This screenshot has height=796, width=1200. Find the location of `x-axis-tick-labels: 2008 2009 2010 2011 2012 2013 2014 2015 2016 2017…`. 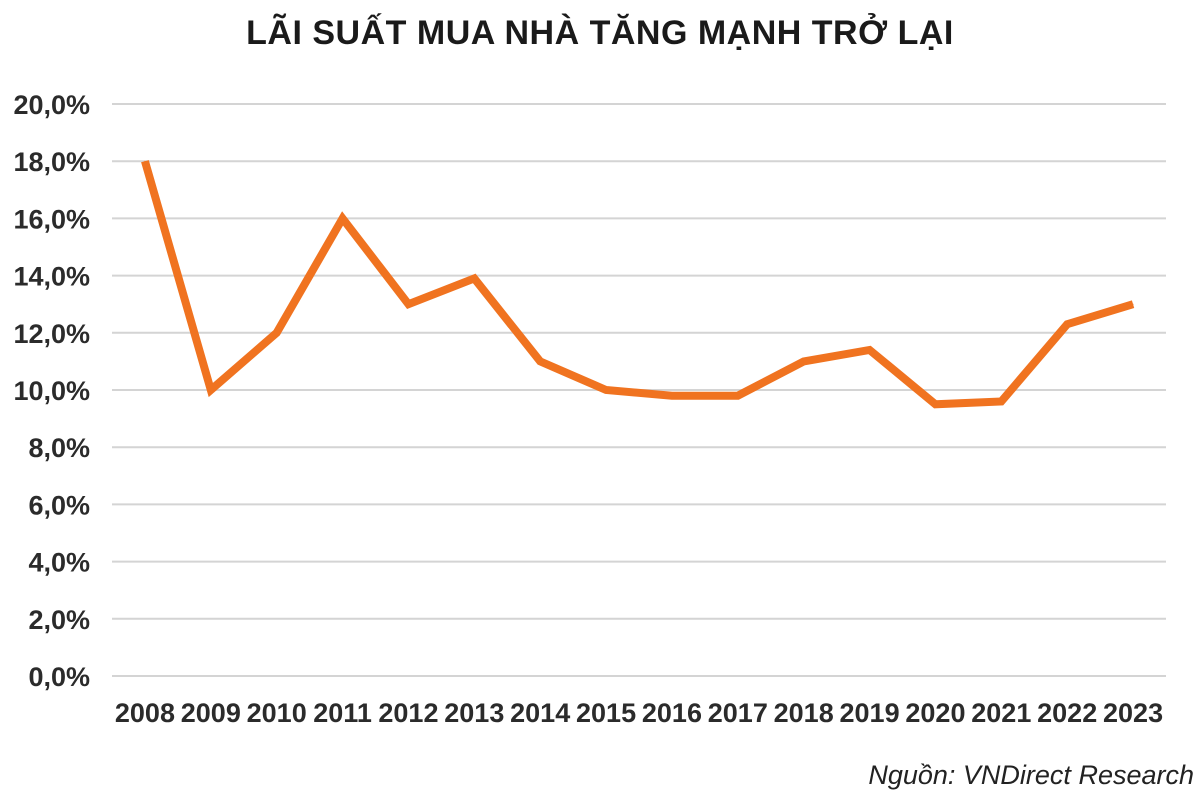

x-axis-tick-labels: 2008 2009 2010 2011 2012 2013 2014 2015 2016 2017… is located at coordinates (639, 713).